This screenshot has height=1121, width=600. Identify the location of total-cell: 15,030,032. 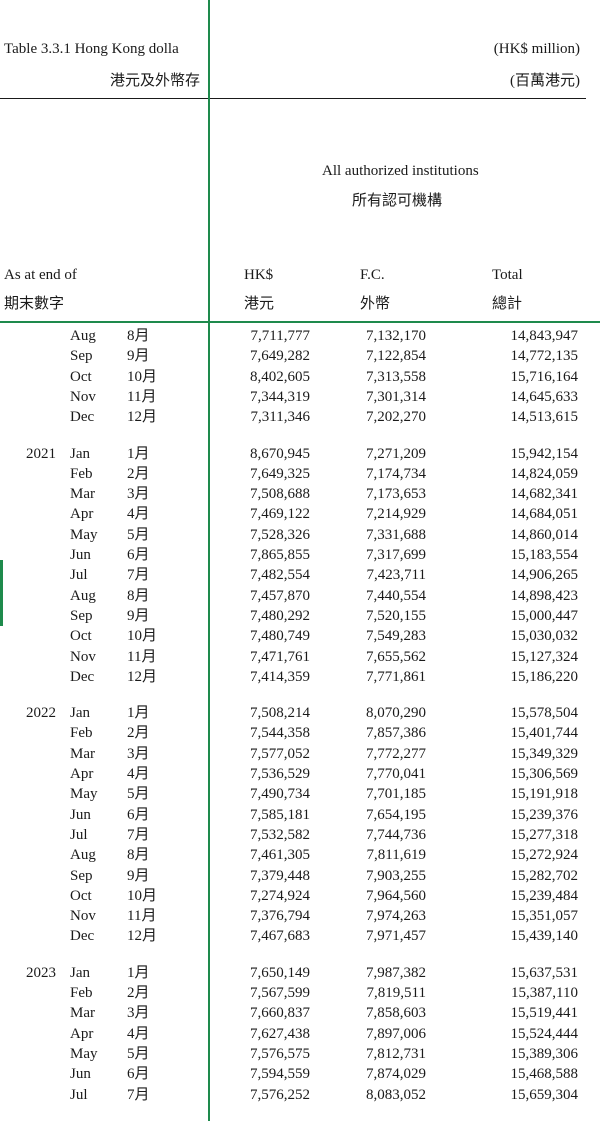
(544, 636).